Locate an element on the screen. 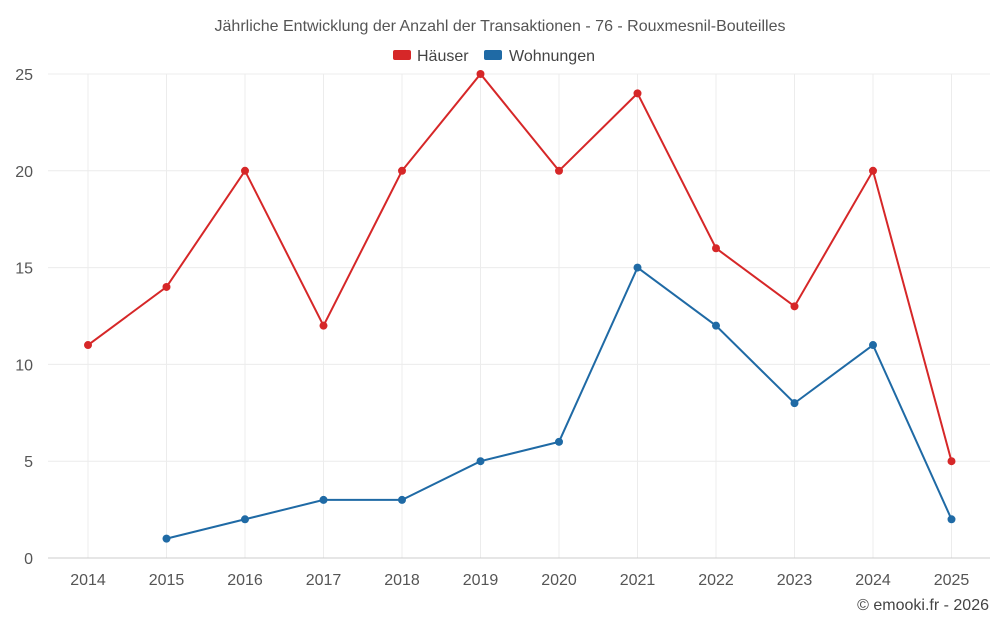 This screenshot has width=1000, height=625. data-point-wohnungen-2017 is located at coordinates (323, 499).